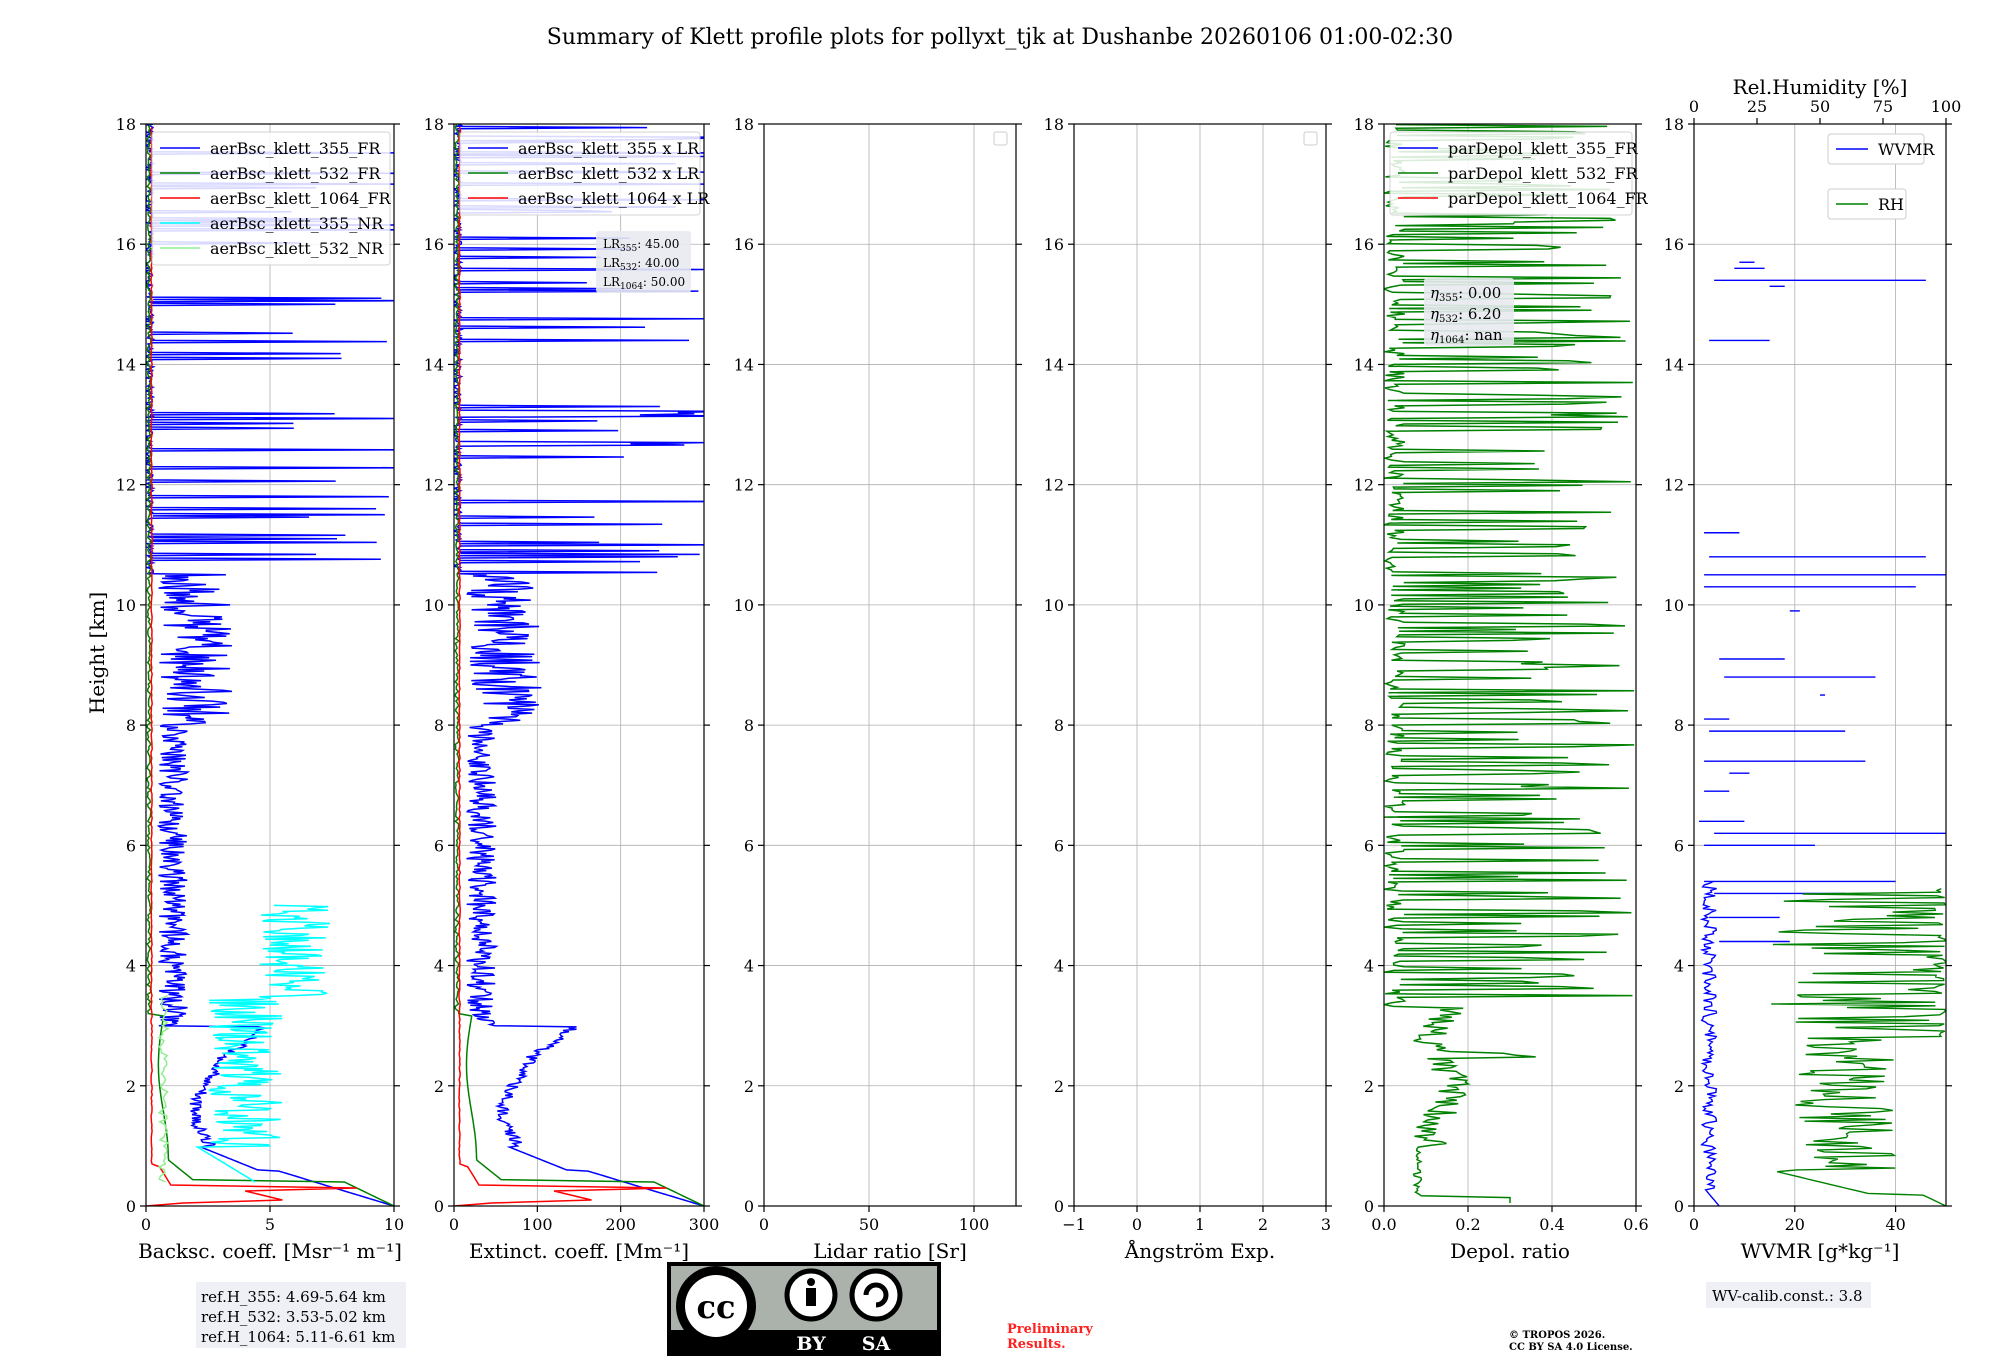 The width and height of the screenshot is (2000, 1360). Describe the element at coordinates (668, 282) in the screenshot. I see `lr-1064-value: 50.00` at that location.